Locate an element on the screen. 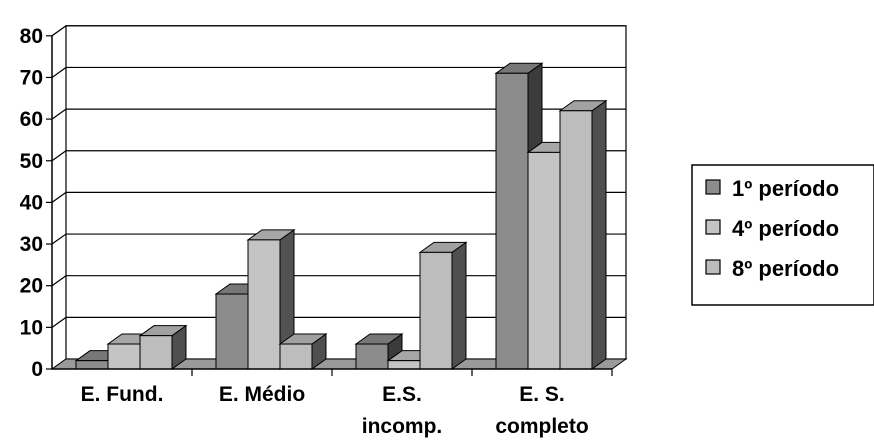 The height and width of the screenshot is (441, 874). x-category-label-line: E. Médio is located at coordinates (262, 394).